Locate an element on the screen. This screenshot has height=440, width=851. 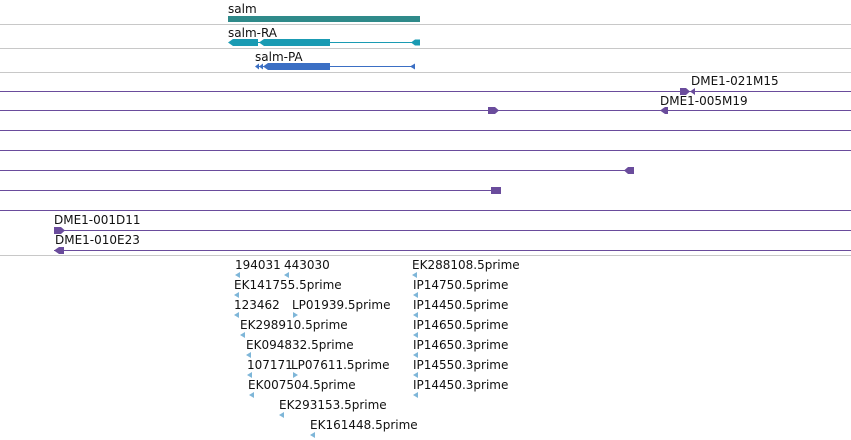
est-label: IP14550.3prime is located at coordinates (461, 365).